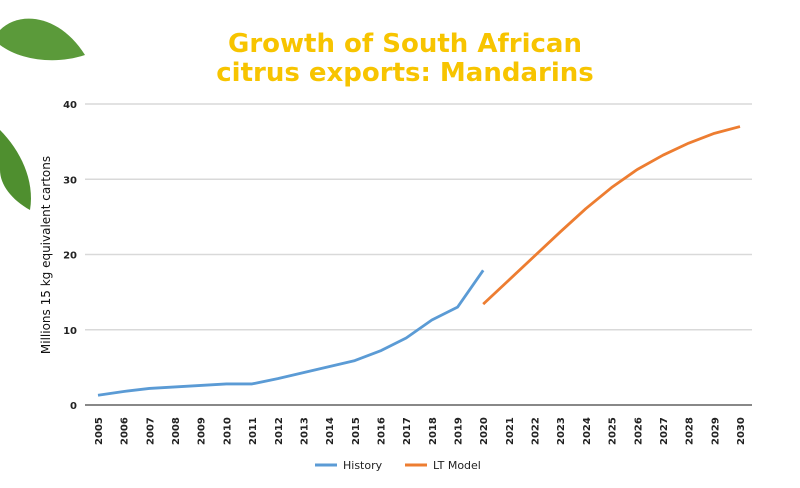  What do you see at coordinates (42, 114) in the screenshot?
I see `leaf-decoration` at bounding box center [42, 114].